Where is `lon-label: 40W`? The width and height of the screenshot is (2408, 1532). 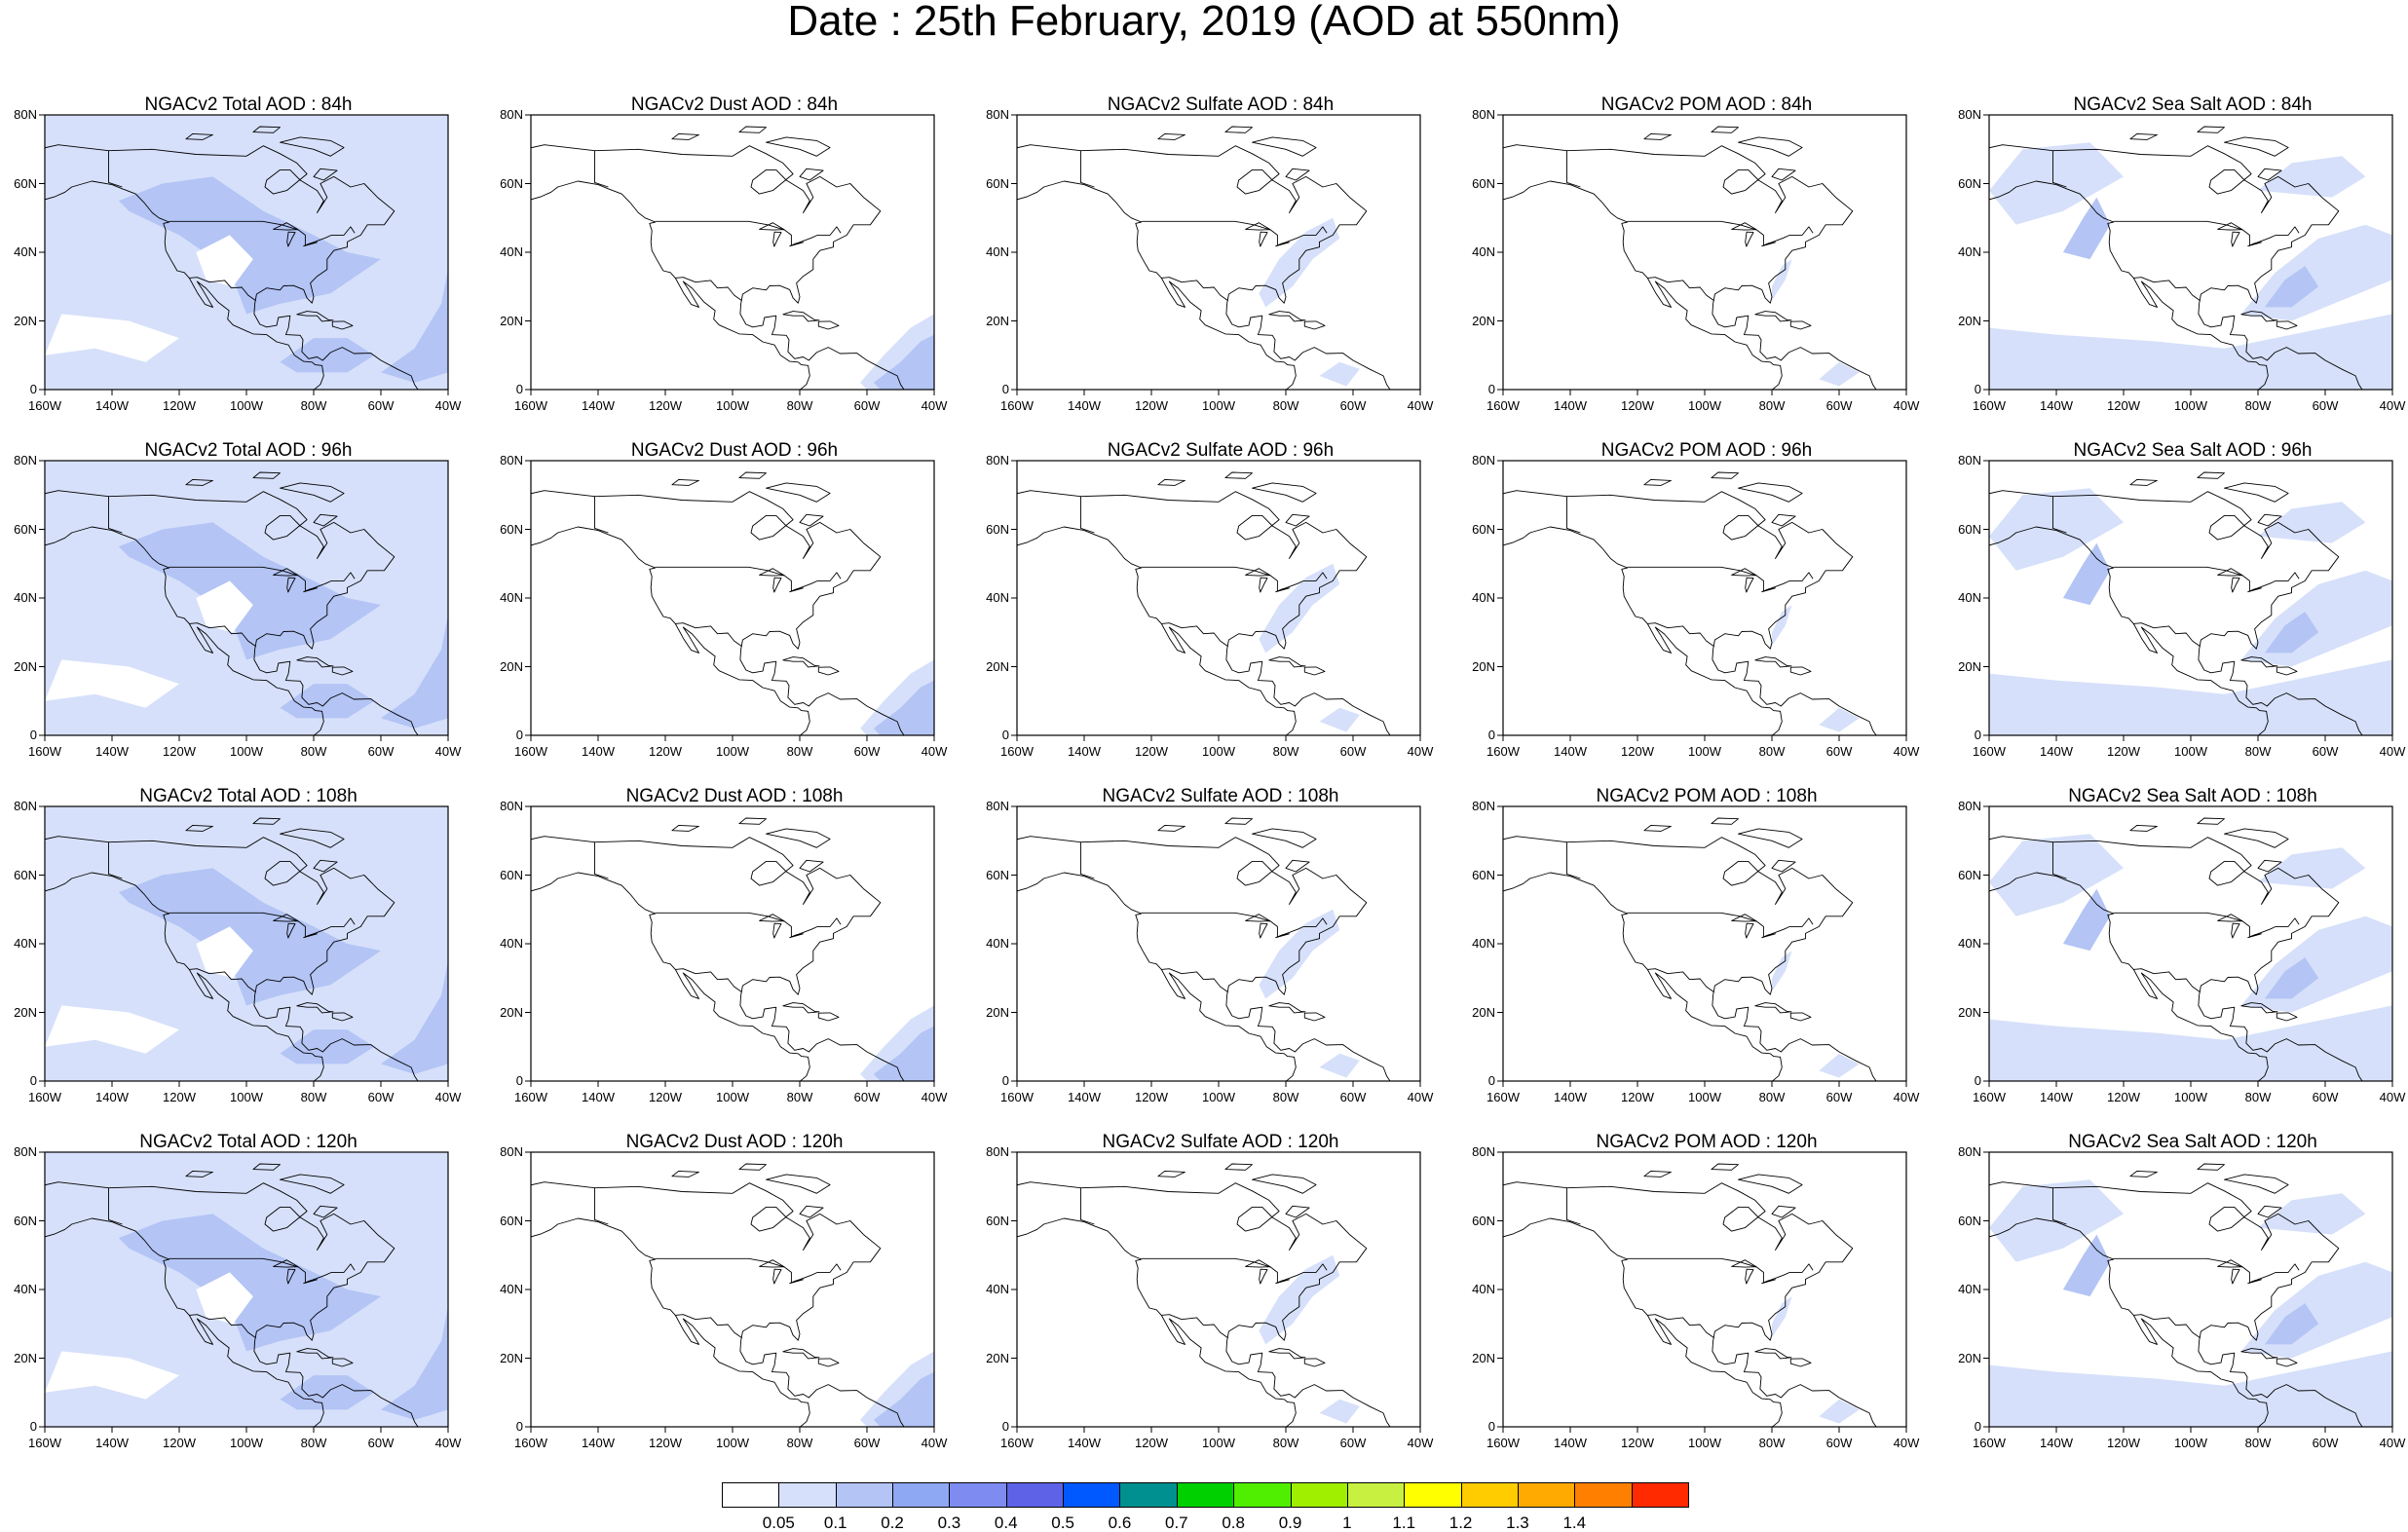
lon-label: 40W is located at coordinates (934, 751).